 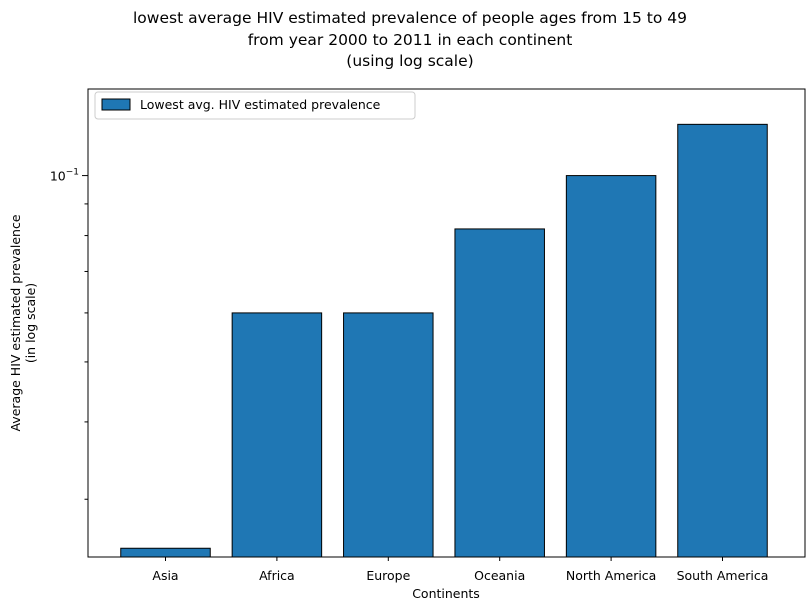 I want to click on bar-africa, so click(x=277, y=435).